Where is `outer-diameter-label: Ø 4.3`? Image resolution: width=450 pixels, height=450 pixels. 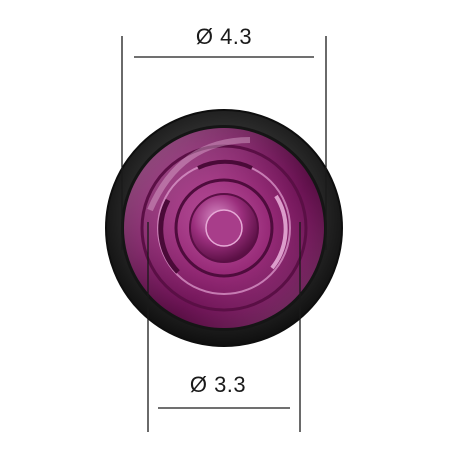 outer-diameter-label: Ø 4.3 is located at coordinates (224, 36).